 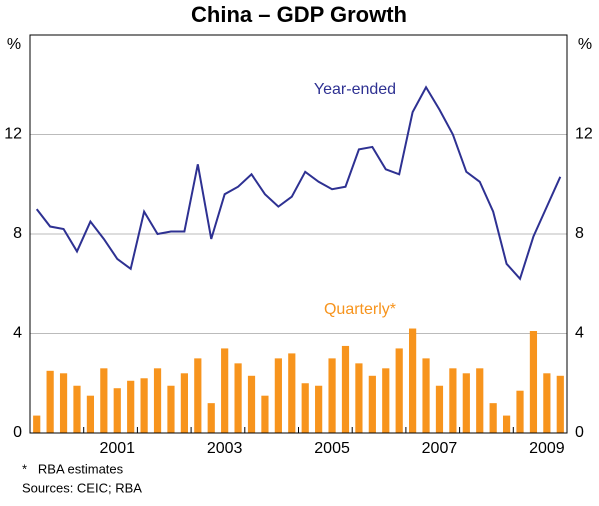 What do you see at coordinates (14, 44) in the screenshot?
I see `y-unit-left: %` at bounding box center [14, 44].